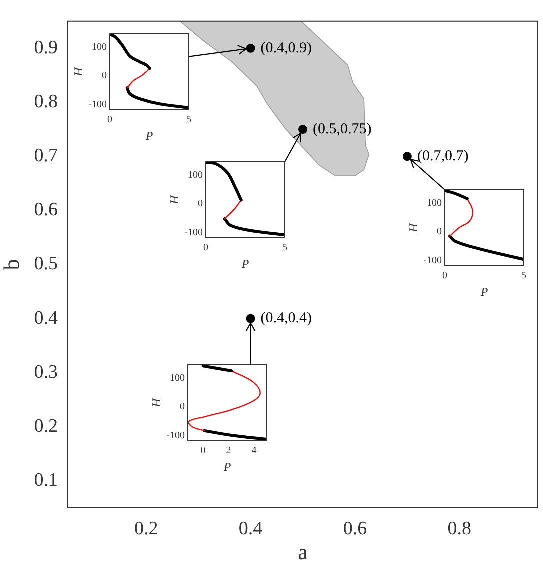 The image size is (543, 567). Describe the element at coordinates (46, 318) in the screenshot. I see `y-tick-label: 0.4` at that location.